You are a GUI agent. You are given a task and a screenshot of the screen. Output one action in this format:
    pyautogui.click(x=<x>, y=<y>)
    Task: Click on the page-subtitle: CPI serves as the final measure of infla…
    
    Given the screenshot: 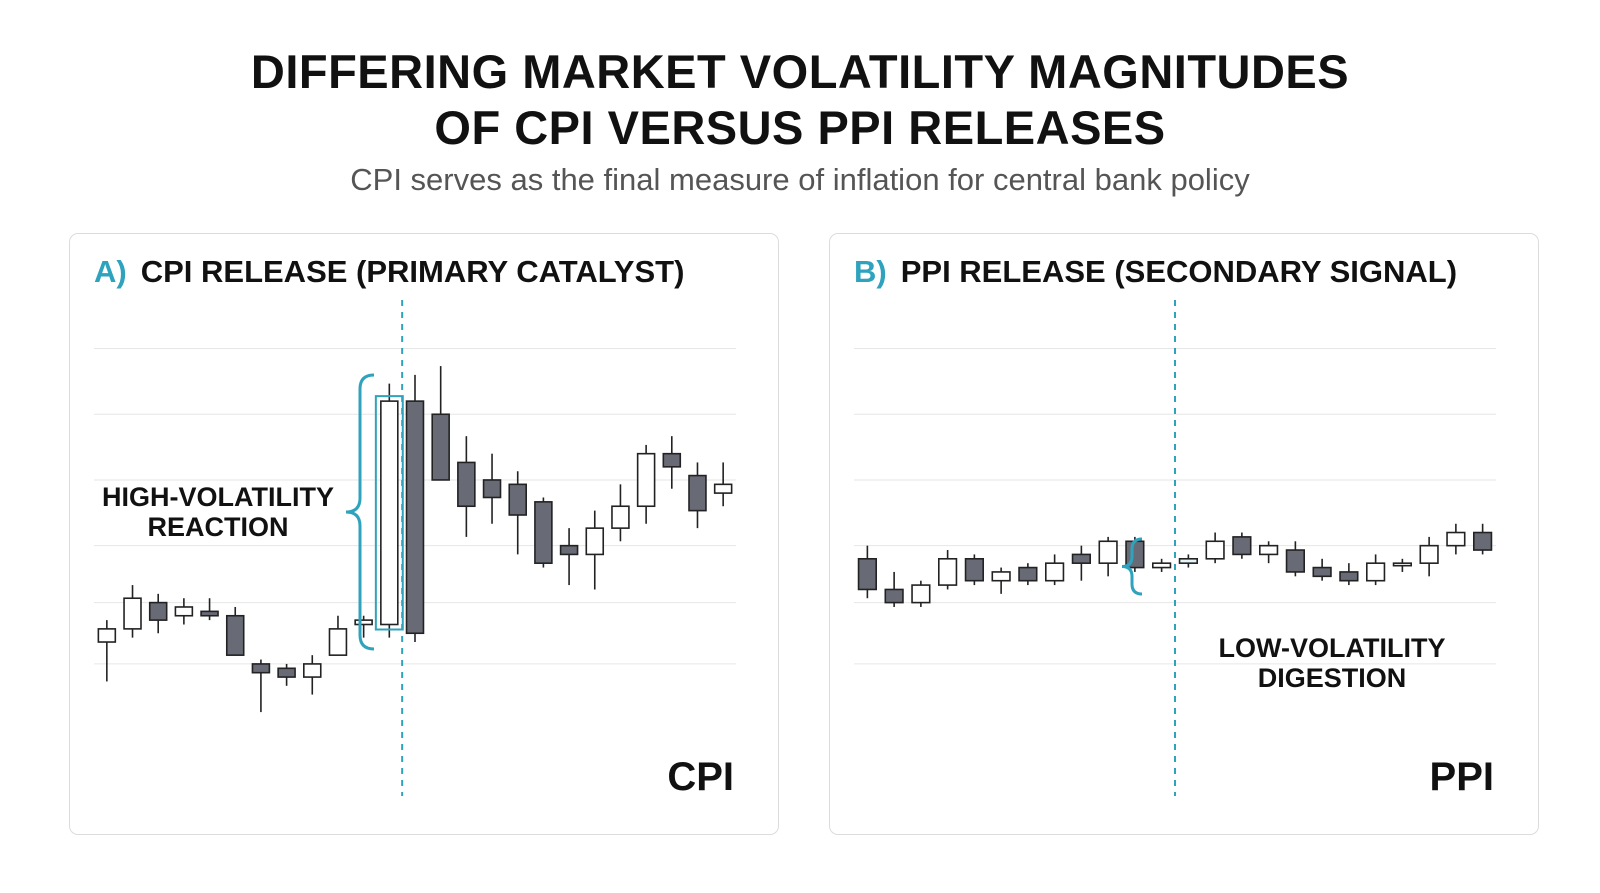 What is the action you would take?
    pyautogui.click(x=800, y=179)
    